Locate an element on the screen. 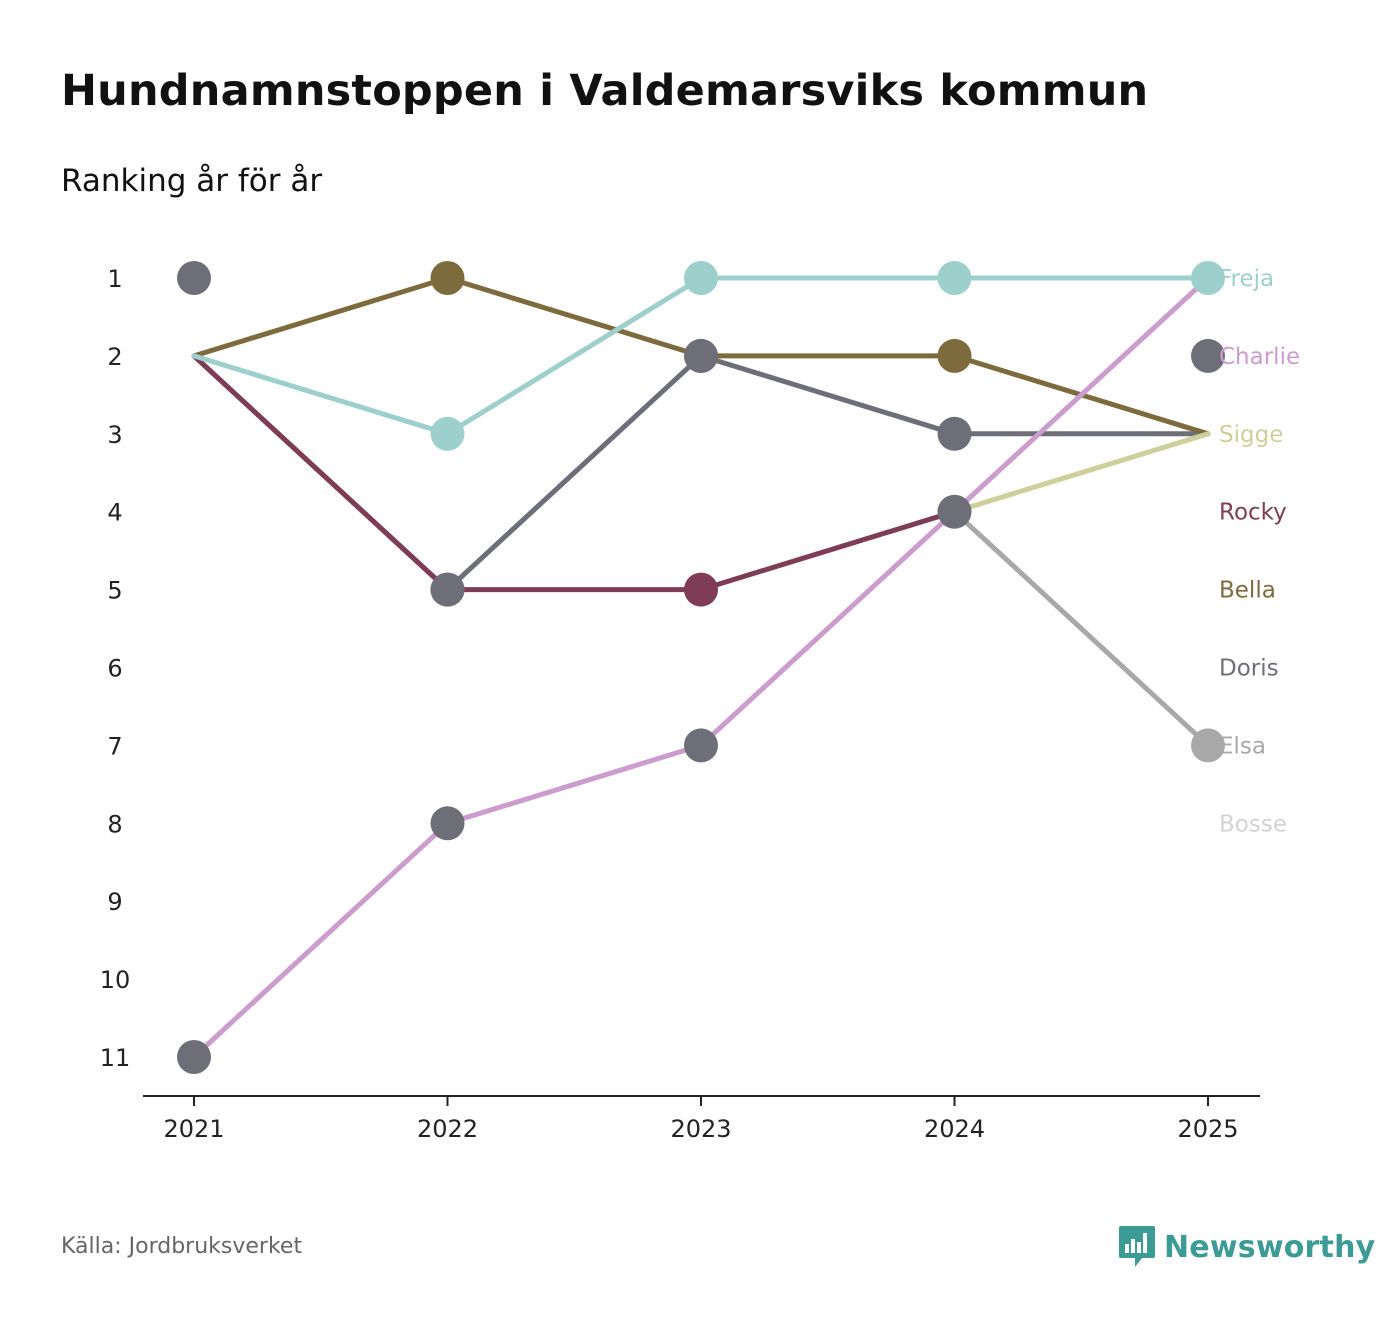 This screenshot has width=1400, height=1329. end-label-bella: Bella is located at coordinates (1247, 591).